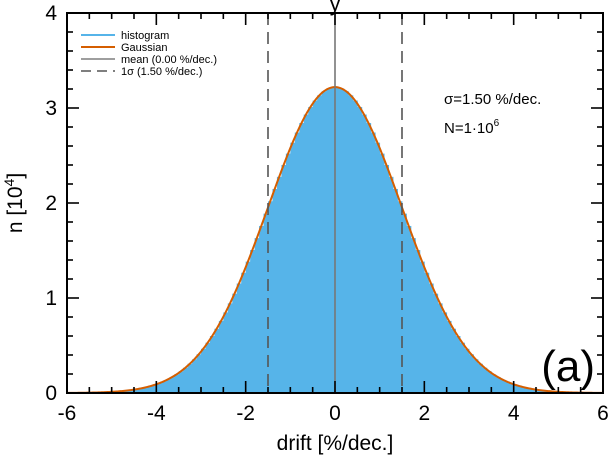 The image size is (615, 460). Describe the element at coordinates (335, 8) in the screenshot. I see `title-fragment: y` at that location.